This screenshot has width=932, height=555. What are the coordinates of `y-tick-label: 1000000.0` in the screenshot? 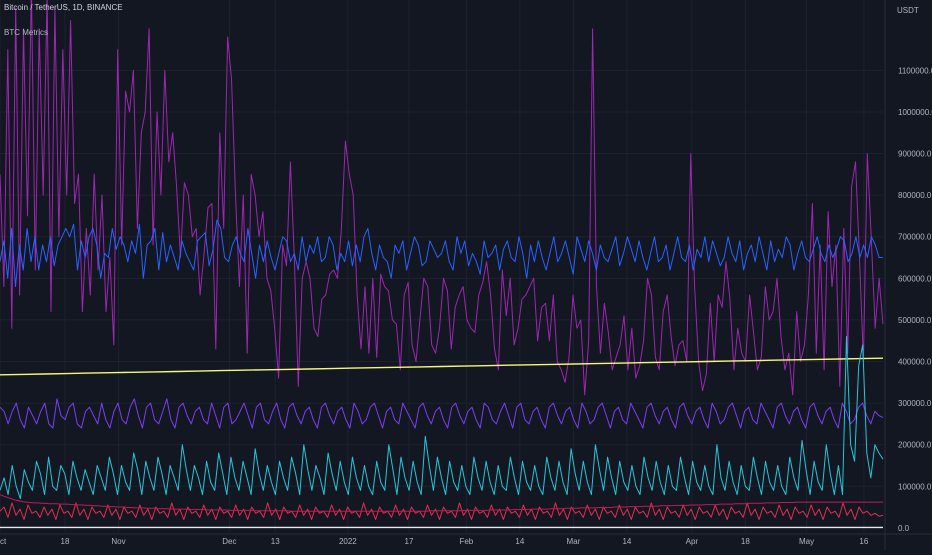 It's located at (915, 112).